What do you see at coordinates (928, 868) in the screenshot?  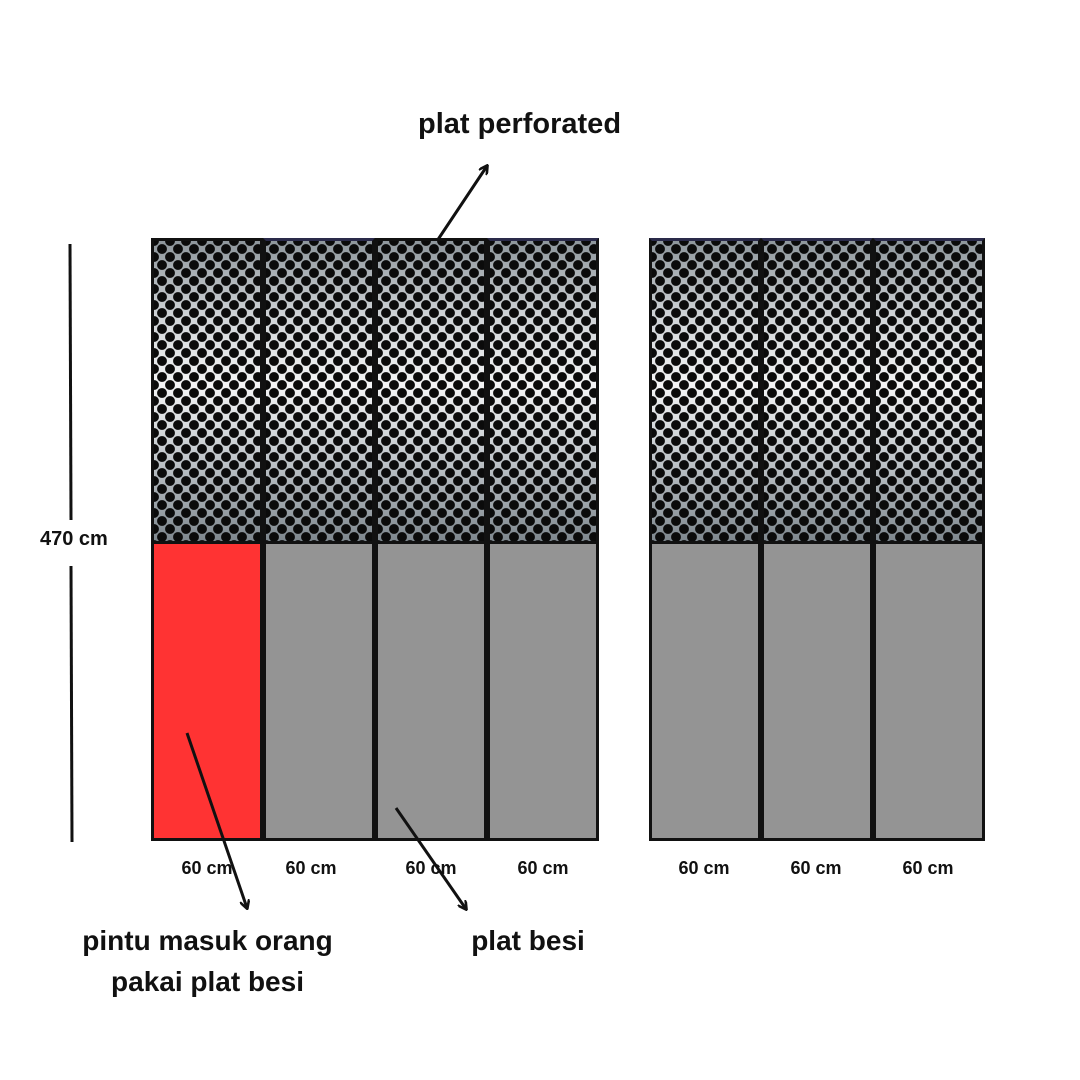 I see `width-label-7: 60 cm` at bounding box center [928, 868].